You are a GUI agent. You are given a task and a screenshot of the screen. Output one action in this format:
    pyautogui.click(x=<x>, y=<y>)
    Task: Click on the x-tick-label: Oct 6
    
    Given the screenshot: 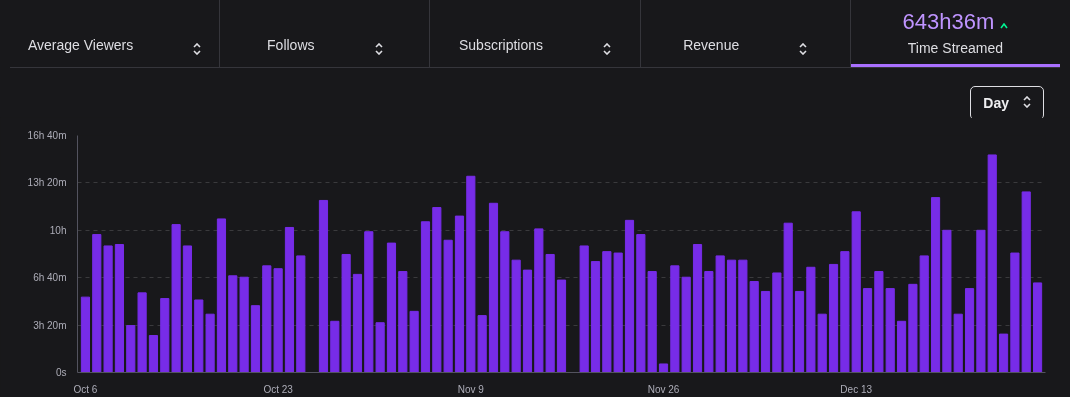 What is the action you would take?
    pyautogui.click(x=85, y=389)
    